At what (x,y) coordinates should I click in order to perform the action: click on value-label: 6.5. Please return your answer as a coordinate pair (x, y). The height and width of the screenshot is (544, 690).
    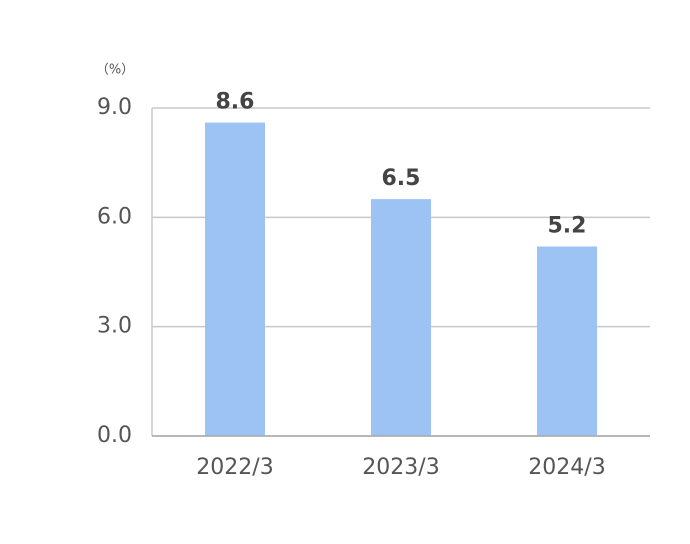
    Looking at the image, I should click on (401, 178).